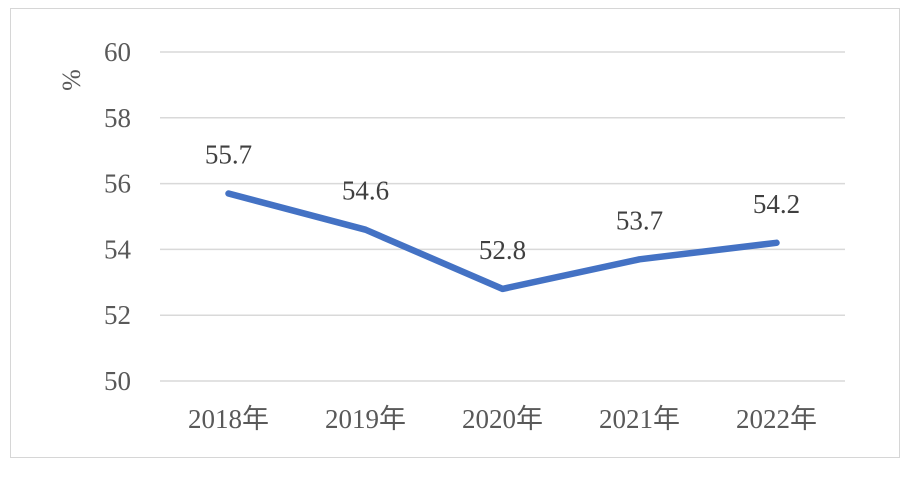 The height and width of the screenshot is (481, 910). I want to click on data-label: 53.7, so click(639, 220).